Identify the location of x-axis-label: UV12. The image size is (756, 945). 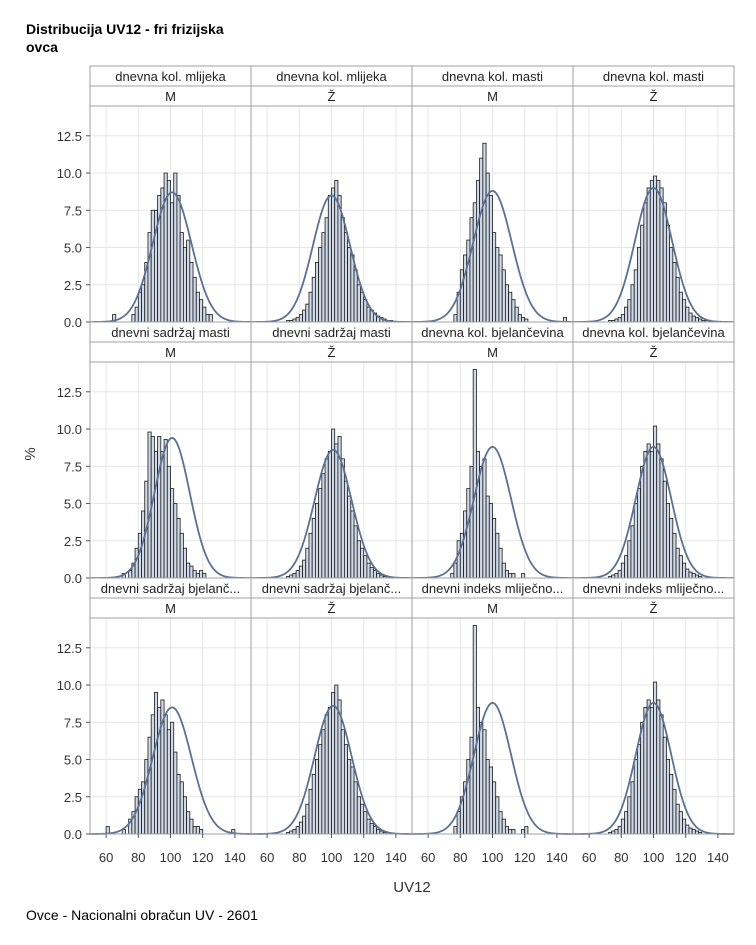
(412, 887).